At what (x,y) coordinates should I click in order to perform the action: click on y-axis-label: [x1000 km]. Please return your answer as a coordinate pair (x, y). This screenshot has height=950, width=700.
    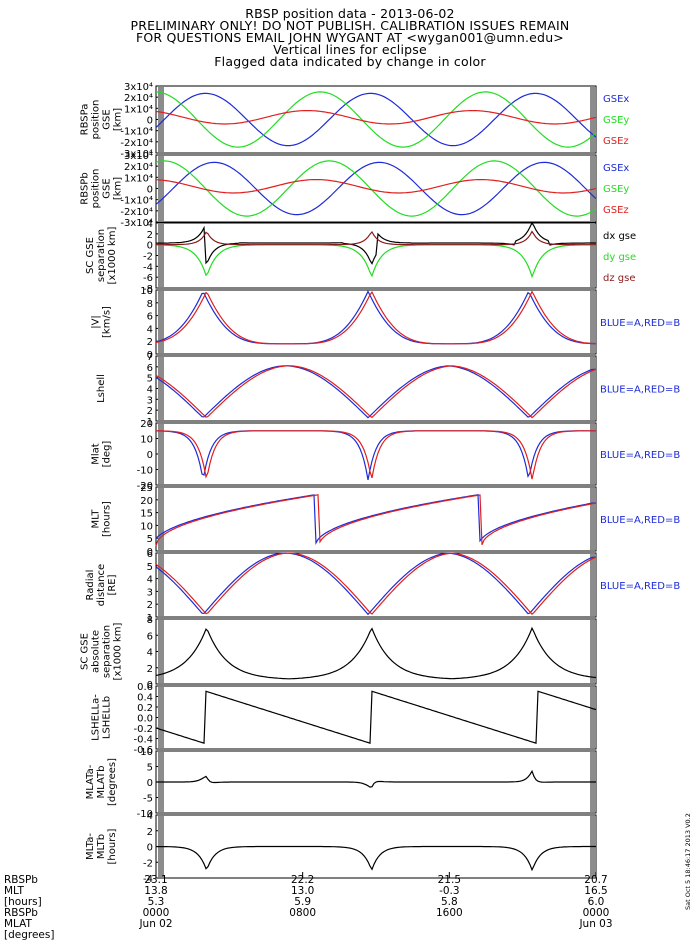
    Looking at the image, I should click on (112, 255).